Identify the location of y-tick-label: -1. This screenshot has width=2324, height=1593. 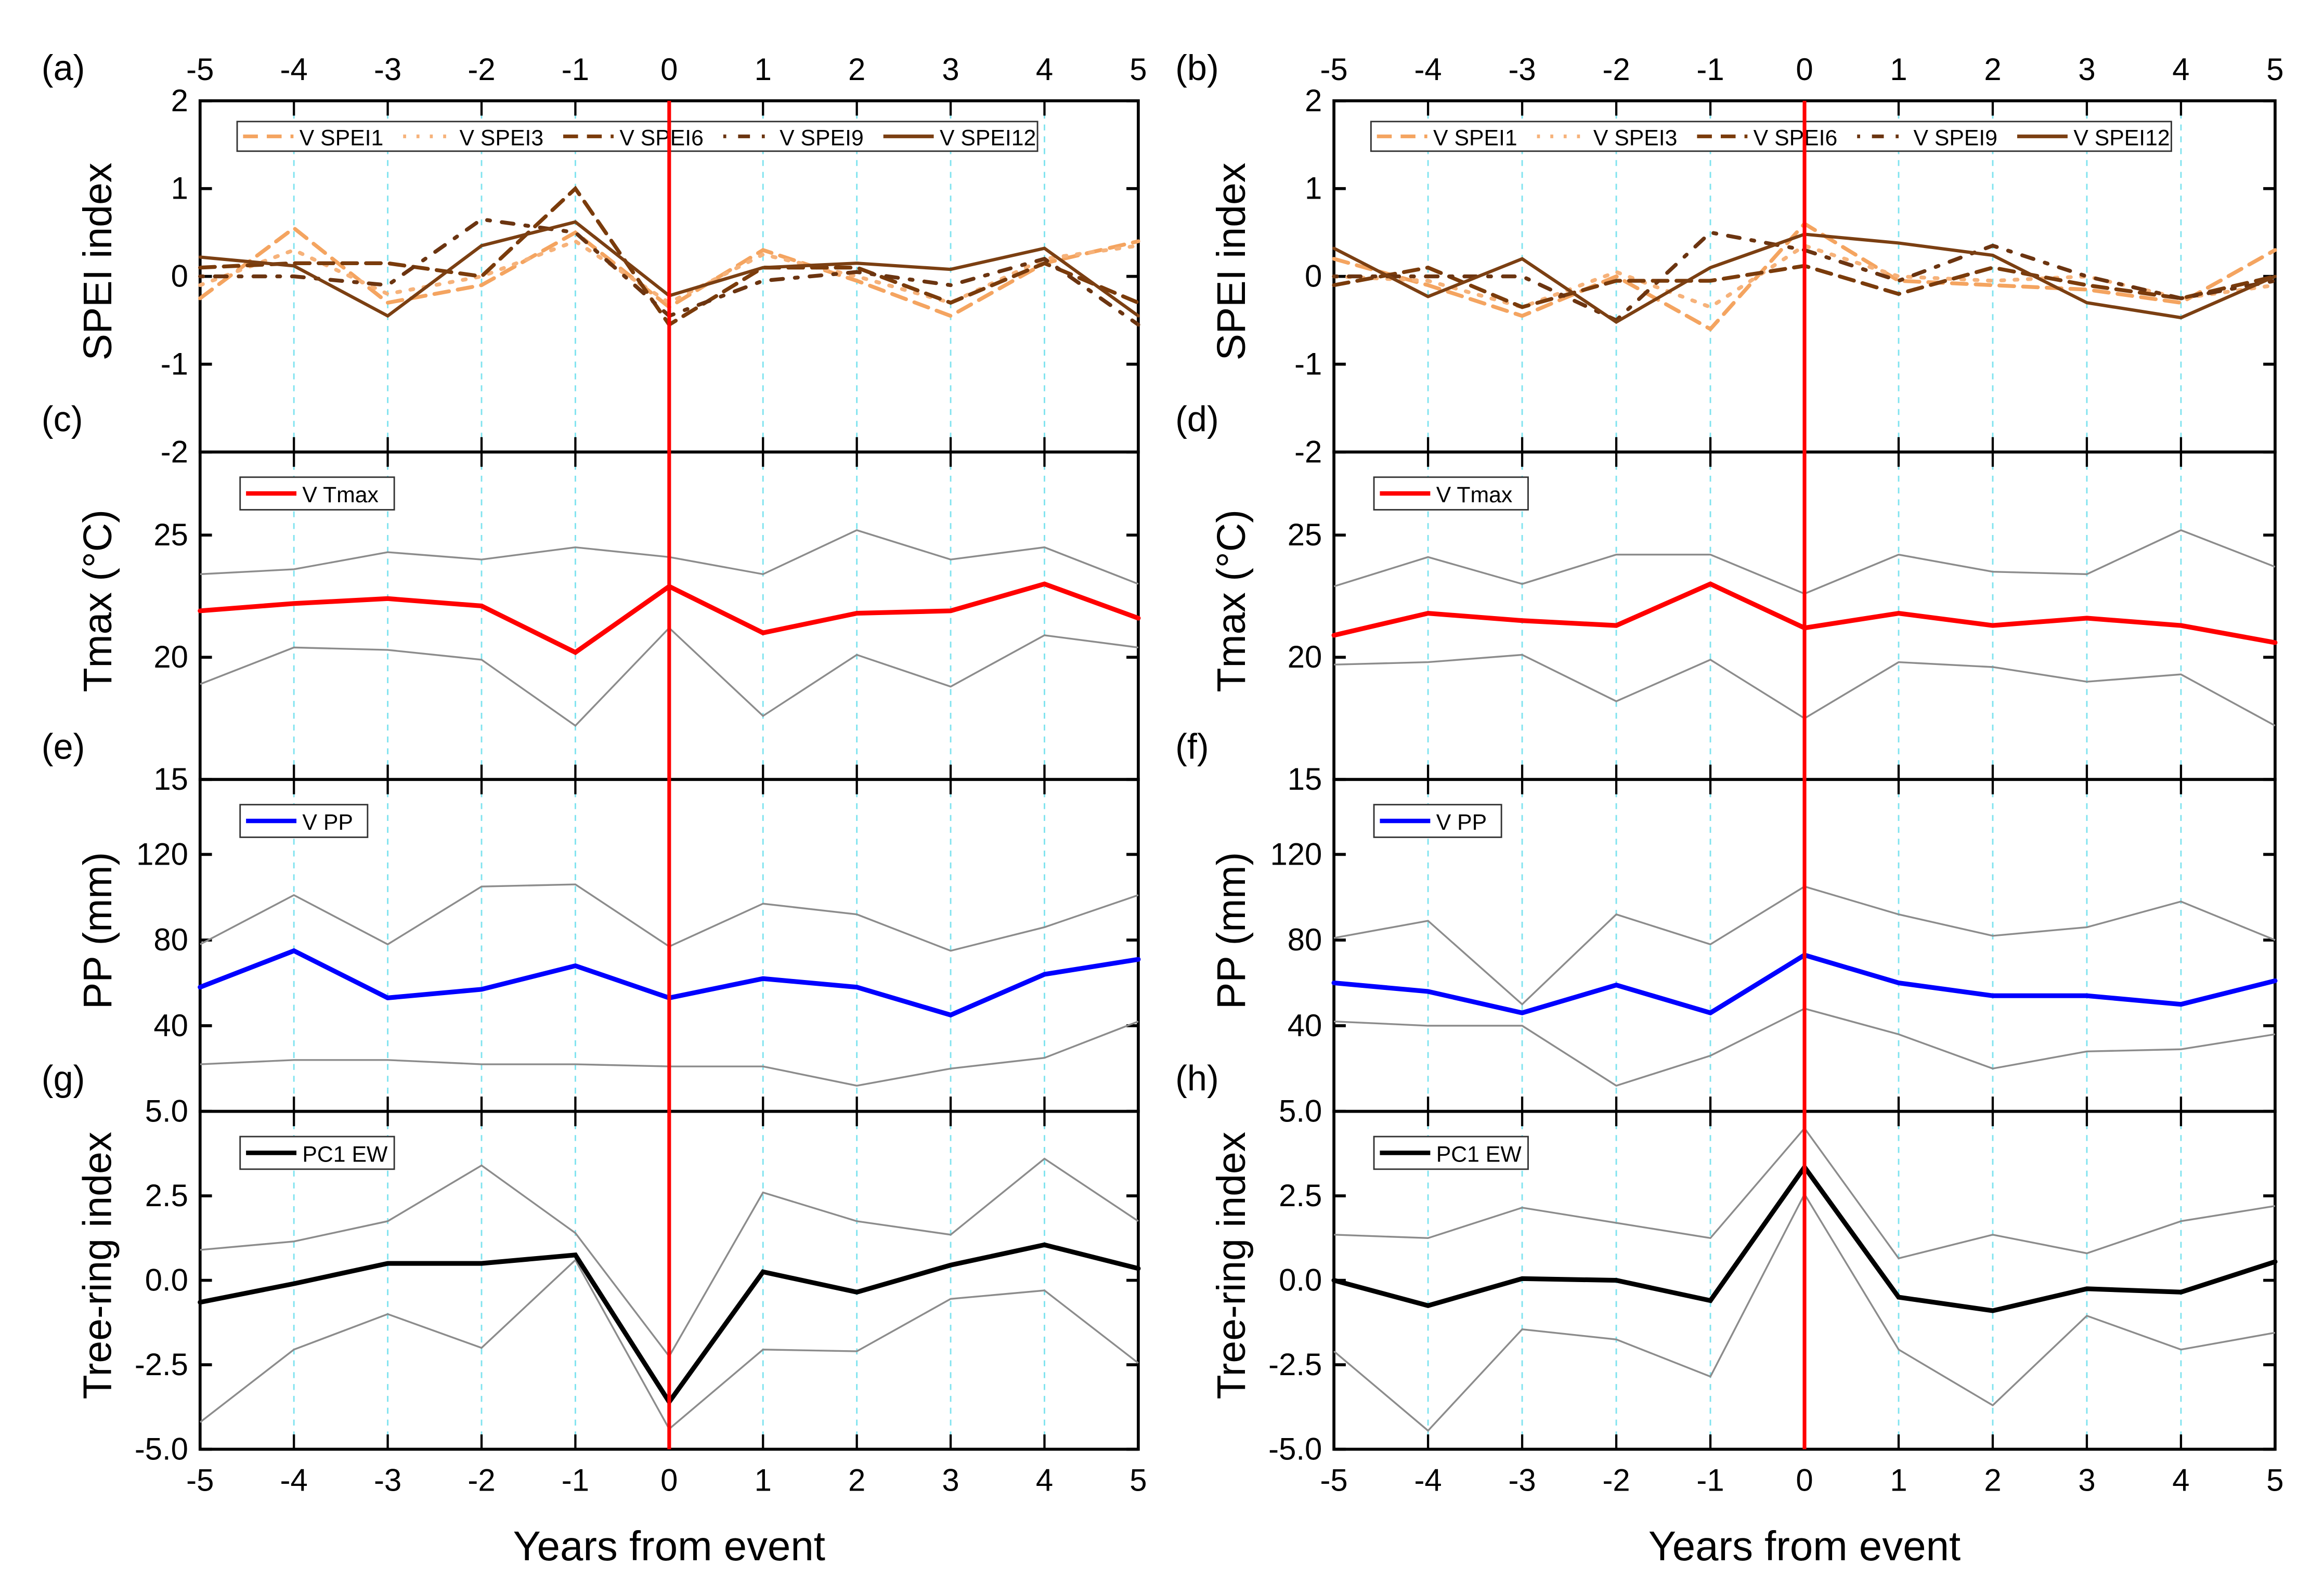
(174, 364).